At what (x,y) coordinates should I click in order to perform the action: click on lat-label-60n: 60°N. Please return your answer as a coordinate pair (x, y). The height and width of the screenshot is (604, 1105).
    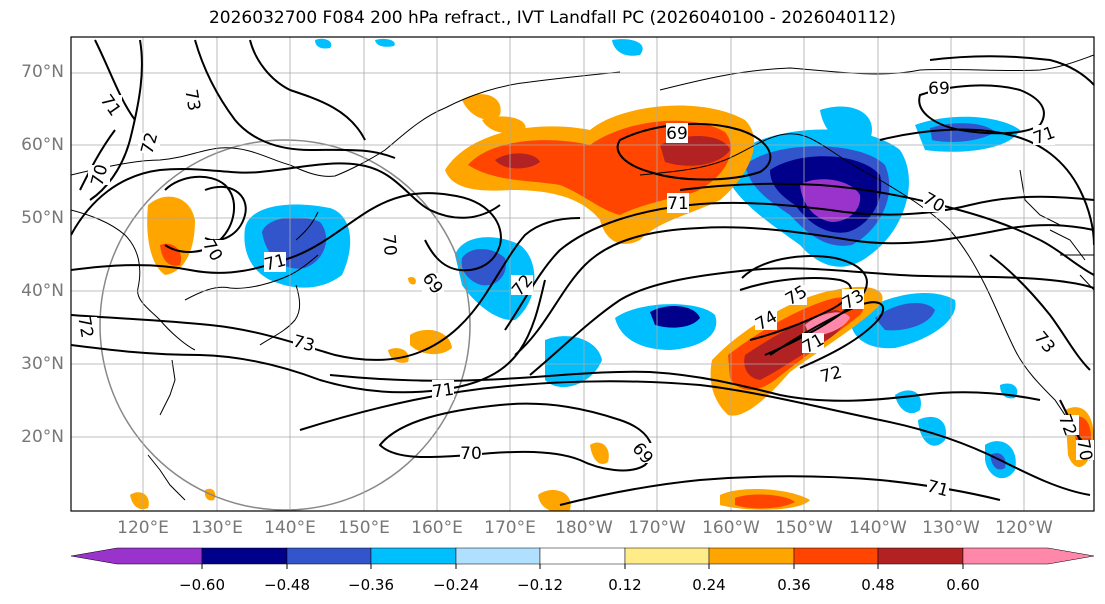
    Looking at the image, I should click on (42, 145).